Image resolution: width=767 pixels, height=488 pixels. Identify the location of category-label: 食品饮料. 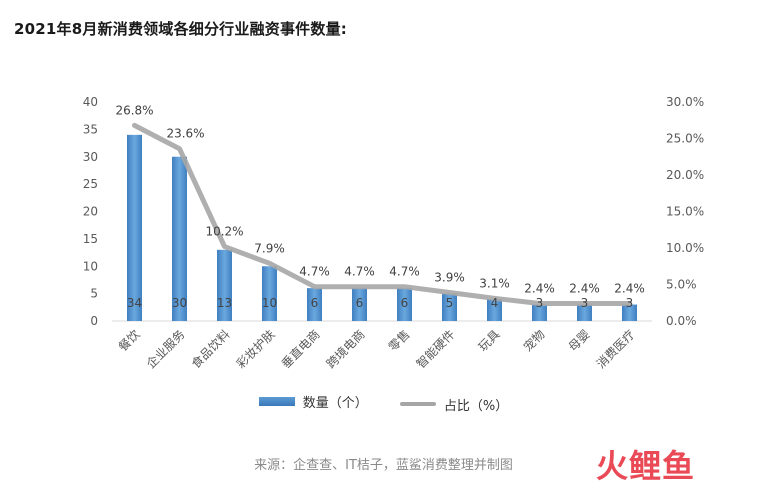
(210, 349).